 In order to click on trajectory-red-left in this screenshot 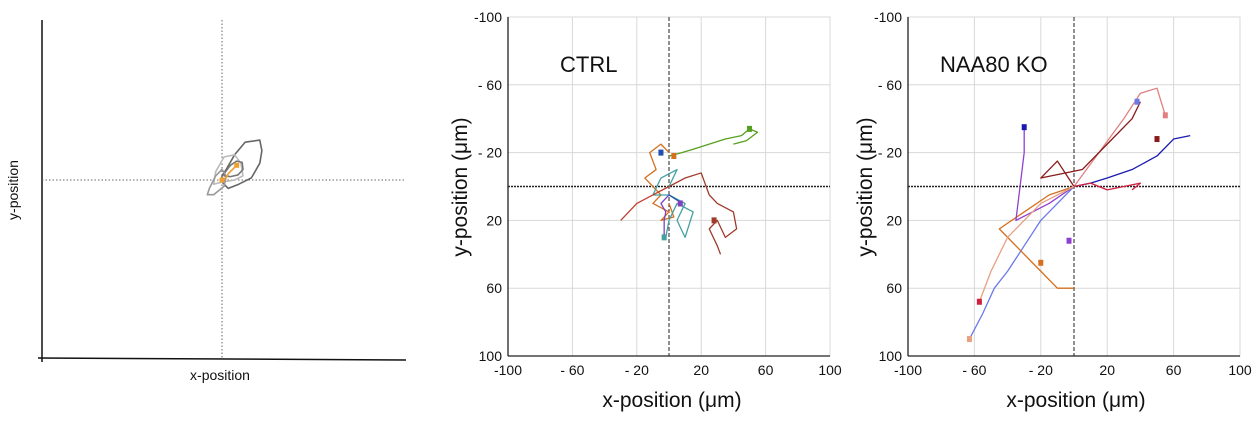, I will do `click(645, 203)`.